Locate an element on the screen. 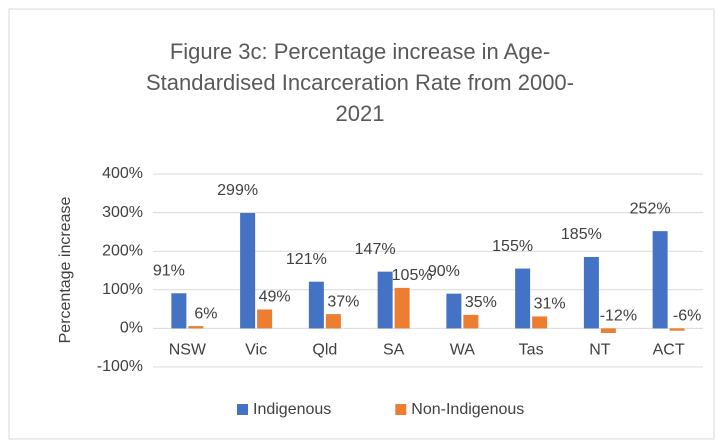 The width and height of the screenshot is (723, 448). legend-label: Non-Indigenous is located at coordinates (467, 409).